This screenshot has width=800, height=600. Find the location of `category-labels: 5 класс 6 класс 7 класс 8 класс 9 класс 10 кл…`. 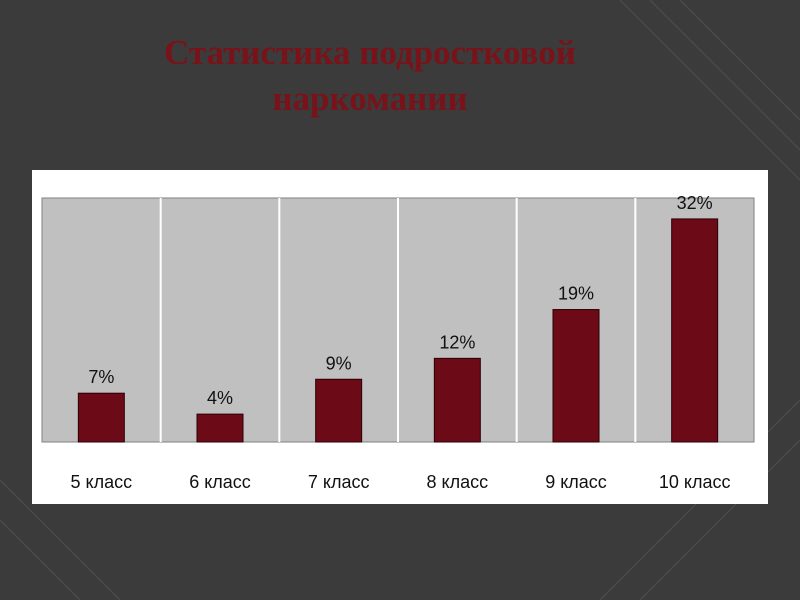

category-labels: 5 класс 6 класс 7 класс 8 класс 9 класс 10 кл… is located at coordinates (401, 482).